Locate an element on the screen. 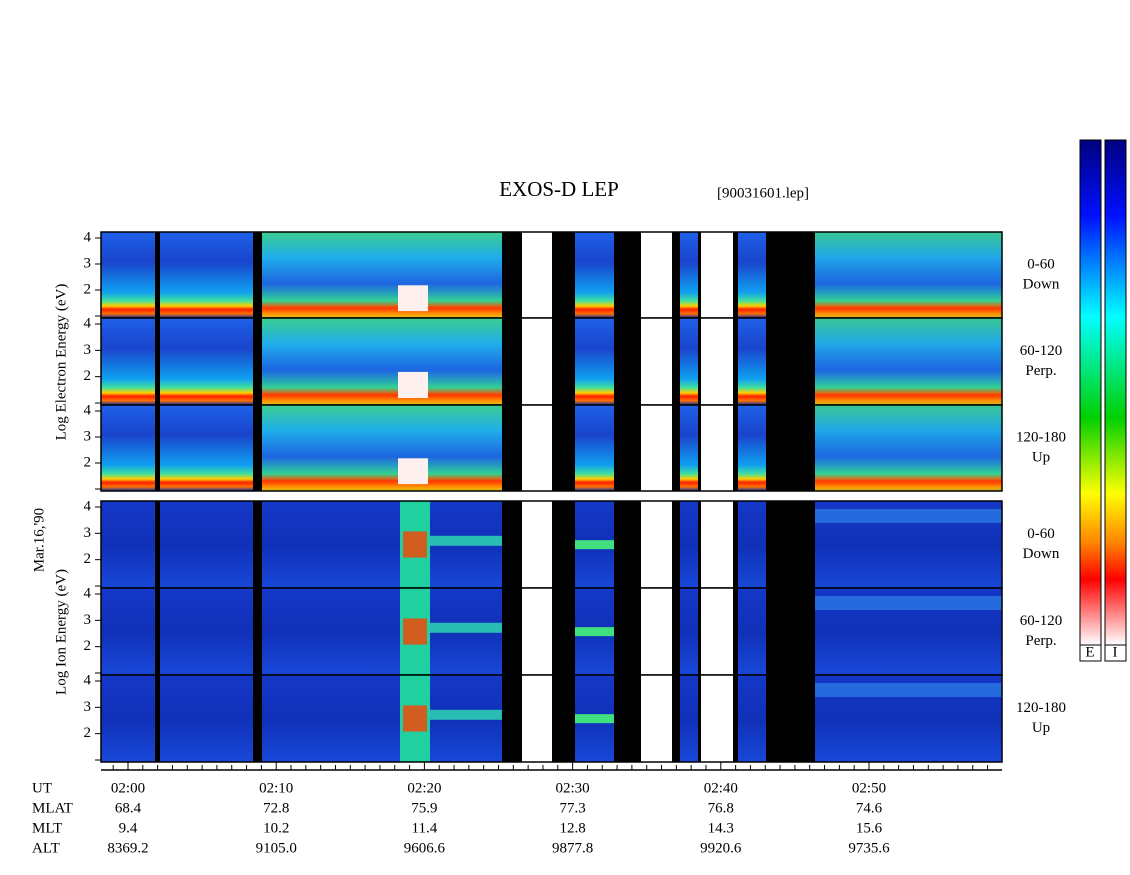 This screenshot has width=1130, height=875. row-value: 9606.6 is located at coordinates (425, 848).